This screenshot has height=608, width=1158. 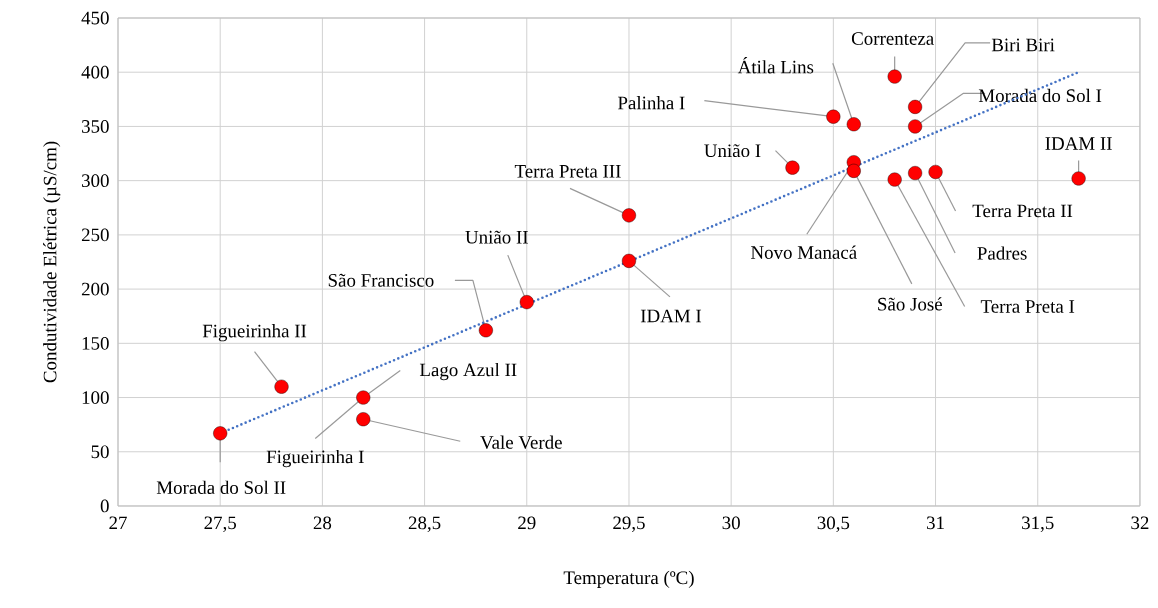 What do you see at coordinates (95, 181) in the screenshot?
I see `y-tick-label: 300` at bounding box center [95, 181].